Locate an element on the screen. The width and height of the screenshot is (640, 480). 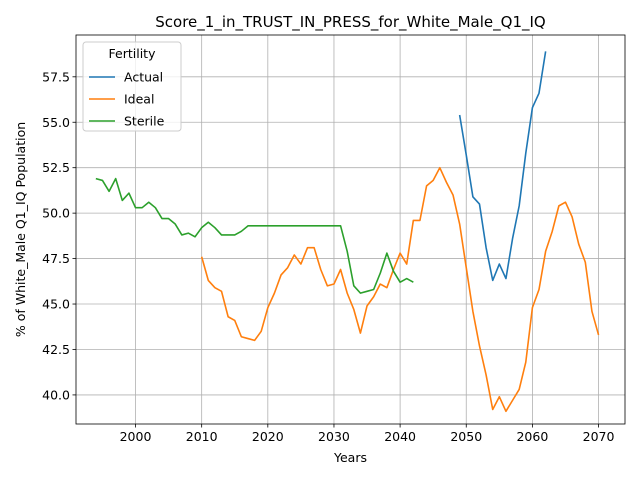
legend-label-ideal: Ideal is located at coordinates (139, 99).